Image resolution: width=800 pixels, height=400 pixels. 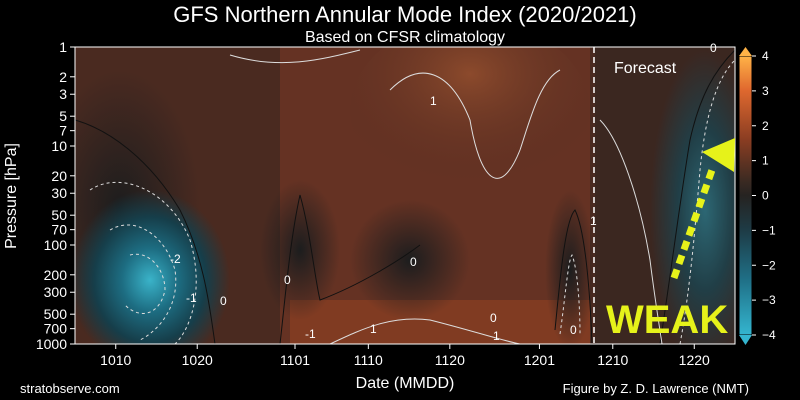 What do you see at coordinates (70, 388) in the screenshot?
I see `credit-left: stratobserve.com` at bounding box center [70, 388].